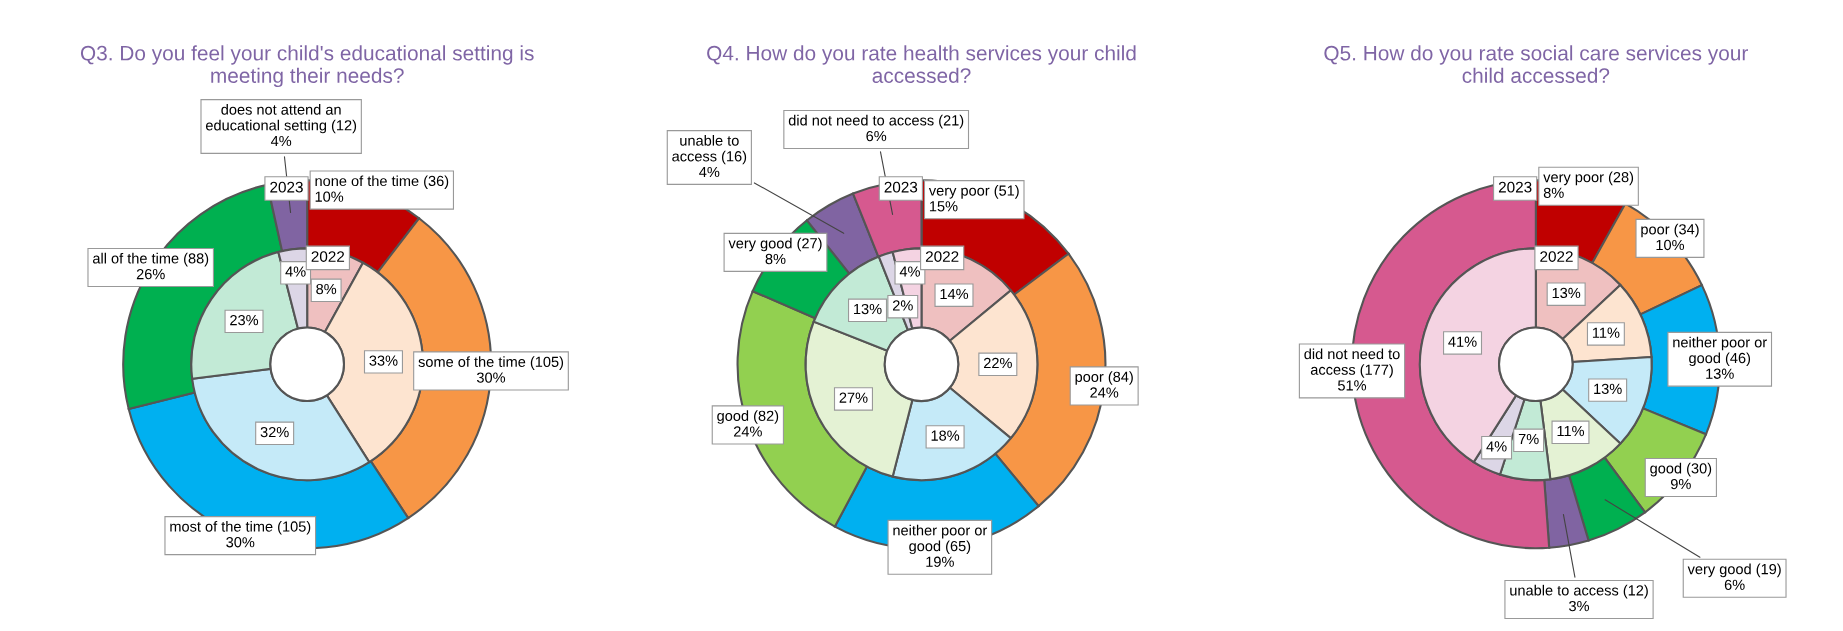 The width and height of the screenshot is (1843, 631). Describe the element at coordinates (954, 294) in the screenshot. I see `data-label: 14%` at that location.